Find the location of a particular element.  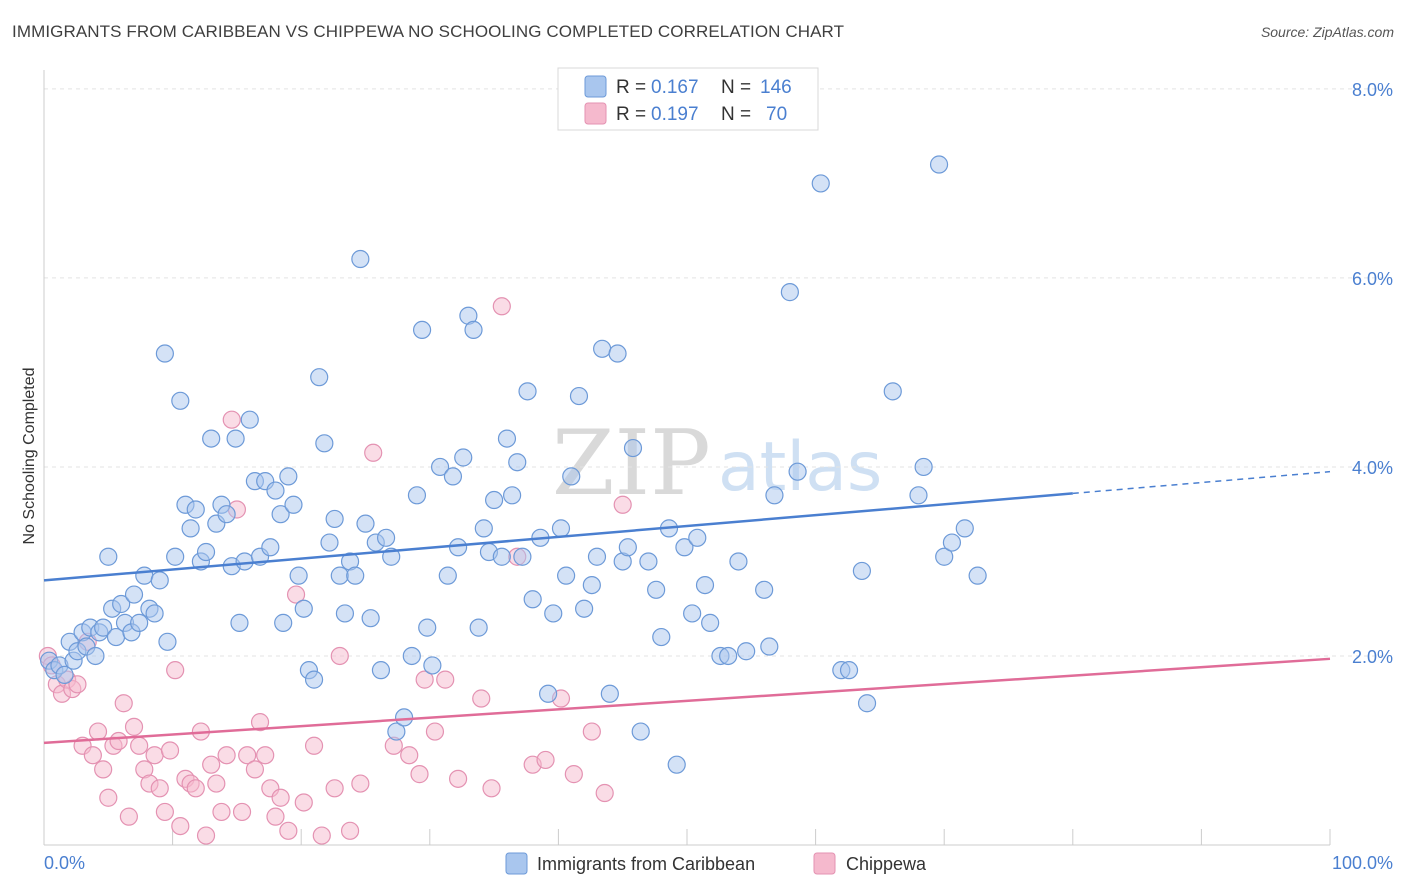

legend-swatch-pink is located at coordinates (595, 113).